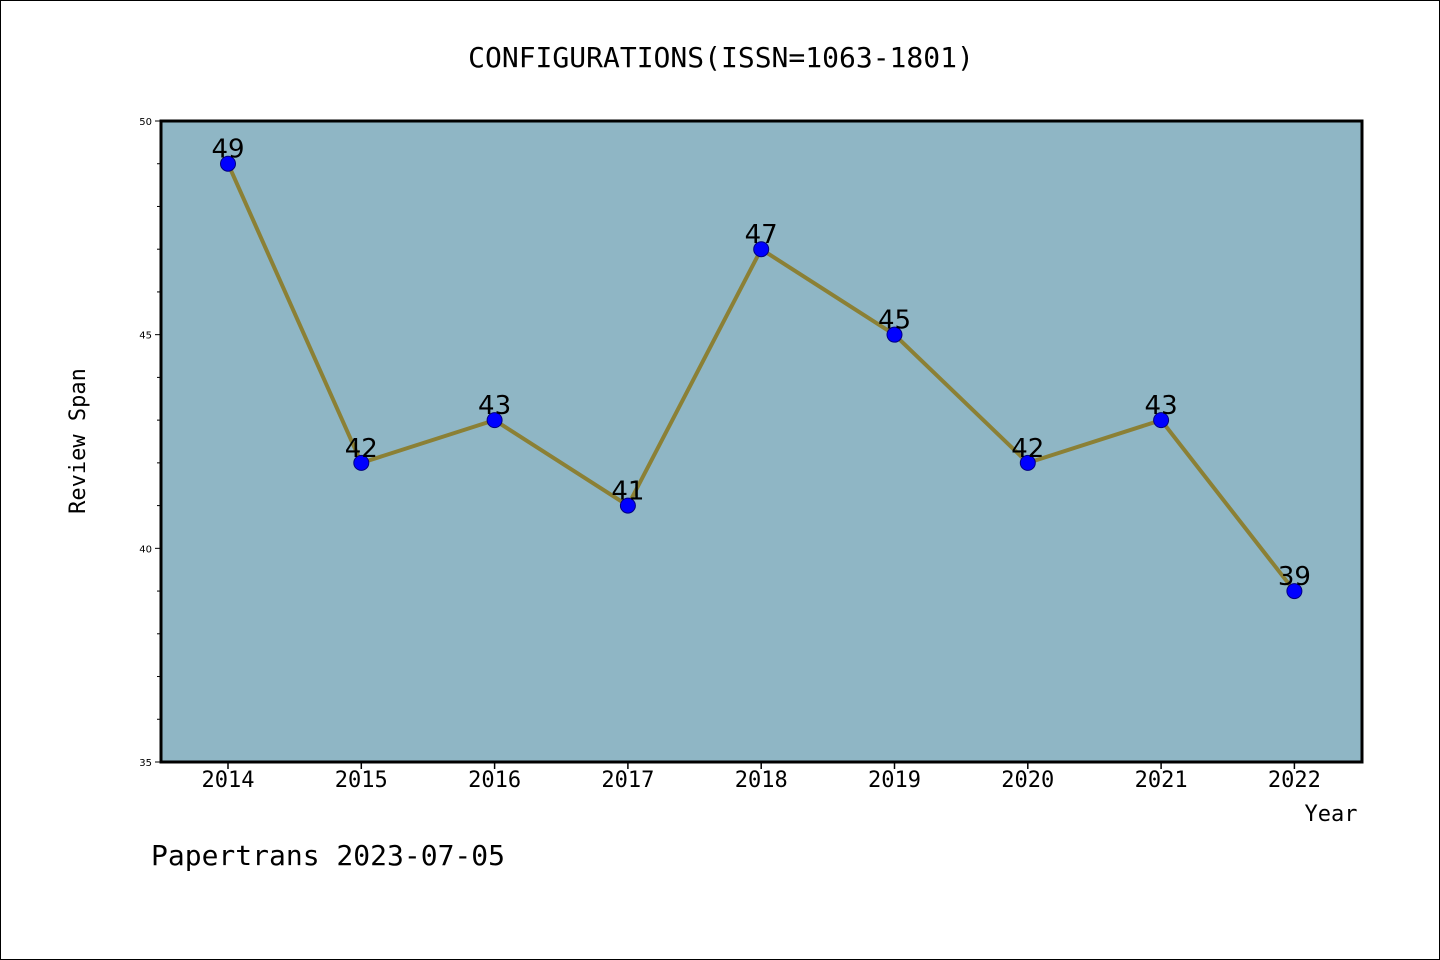  What do you see at coordinates (1294, 780) in the screenshot?
I see `x-tick-label: 2022` at bounding box center [1294, 780].